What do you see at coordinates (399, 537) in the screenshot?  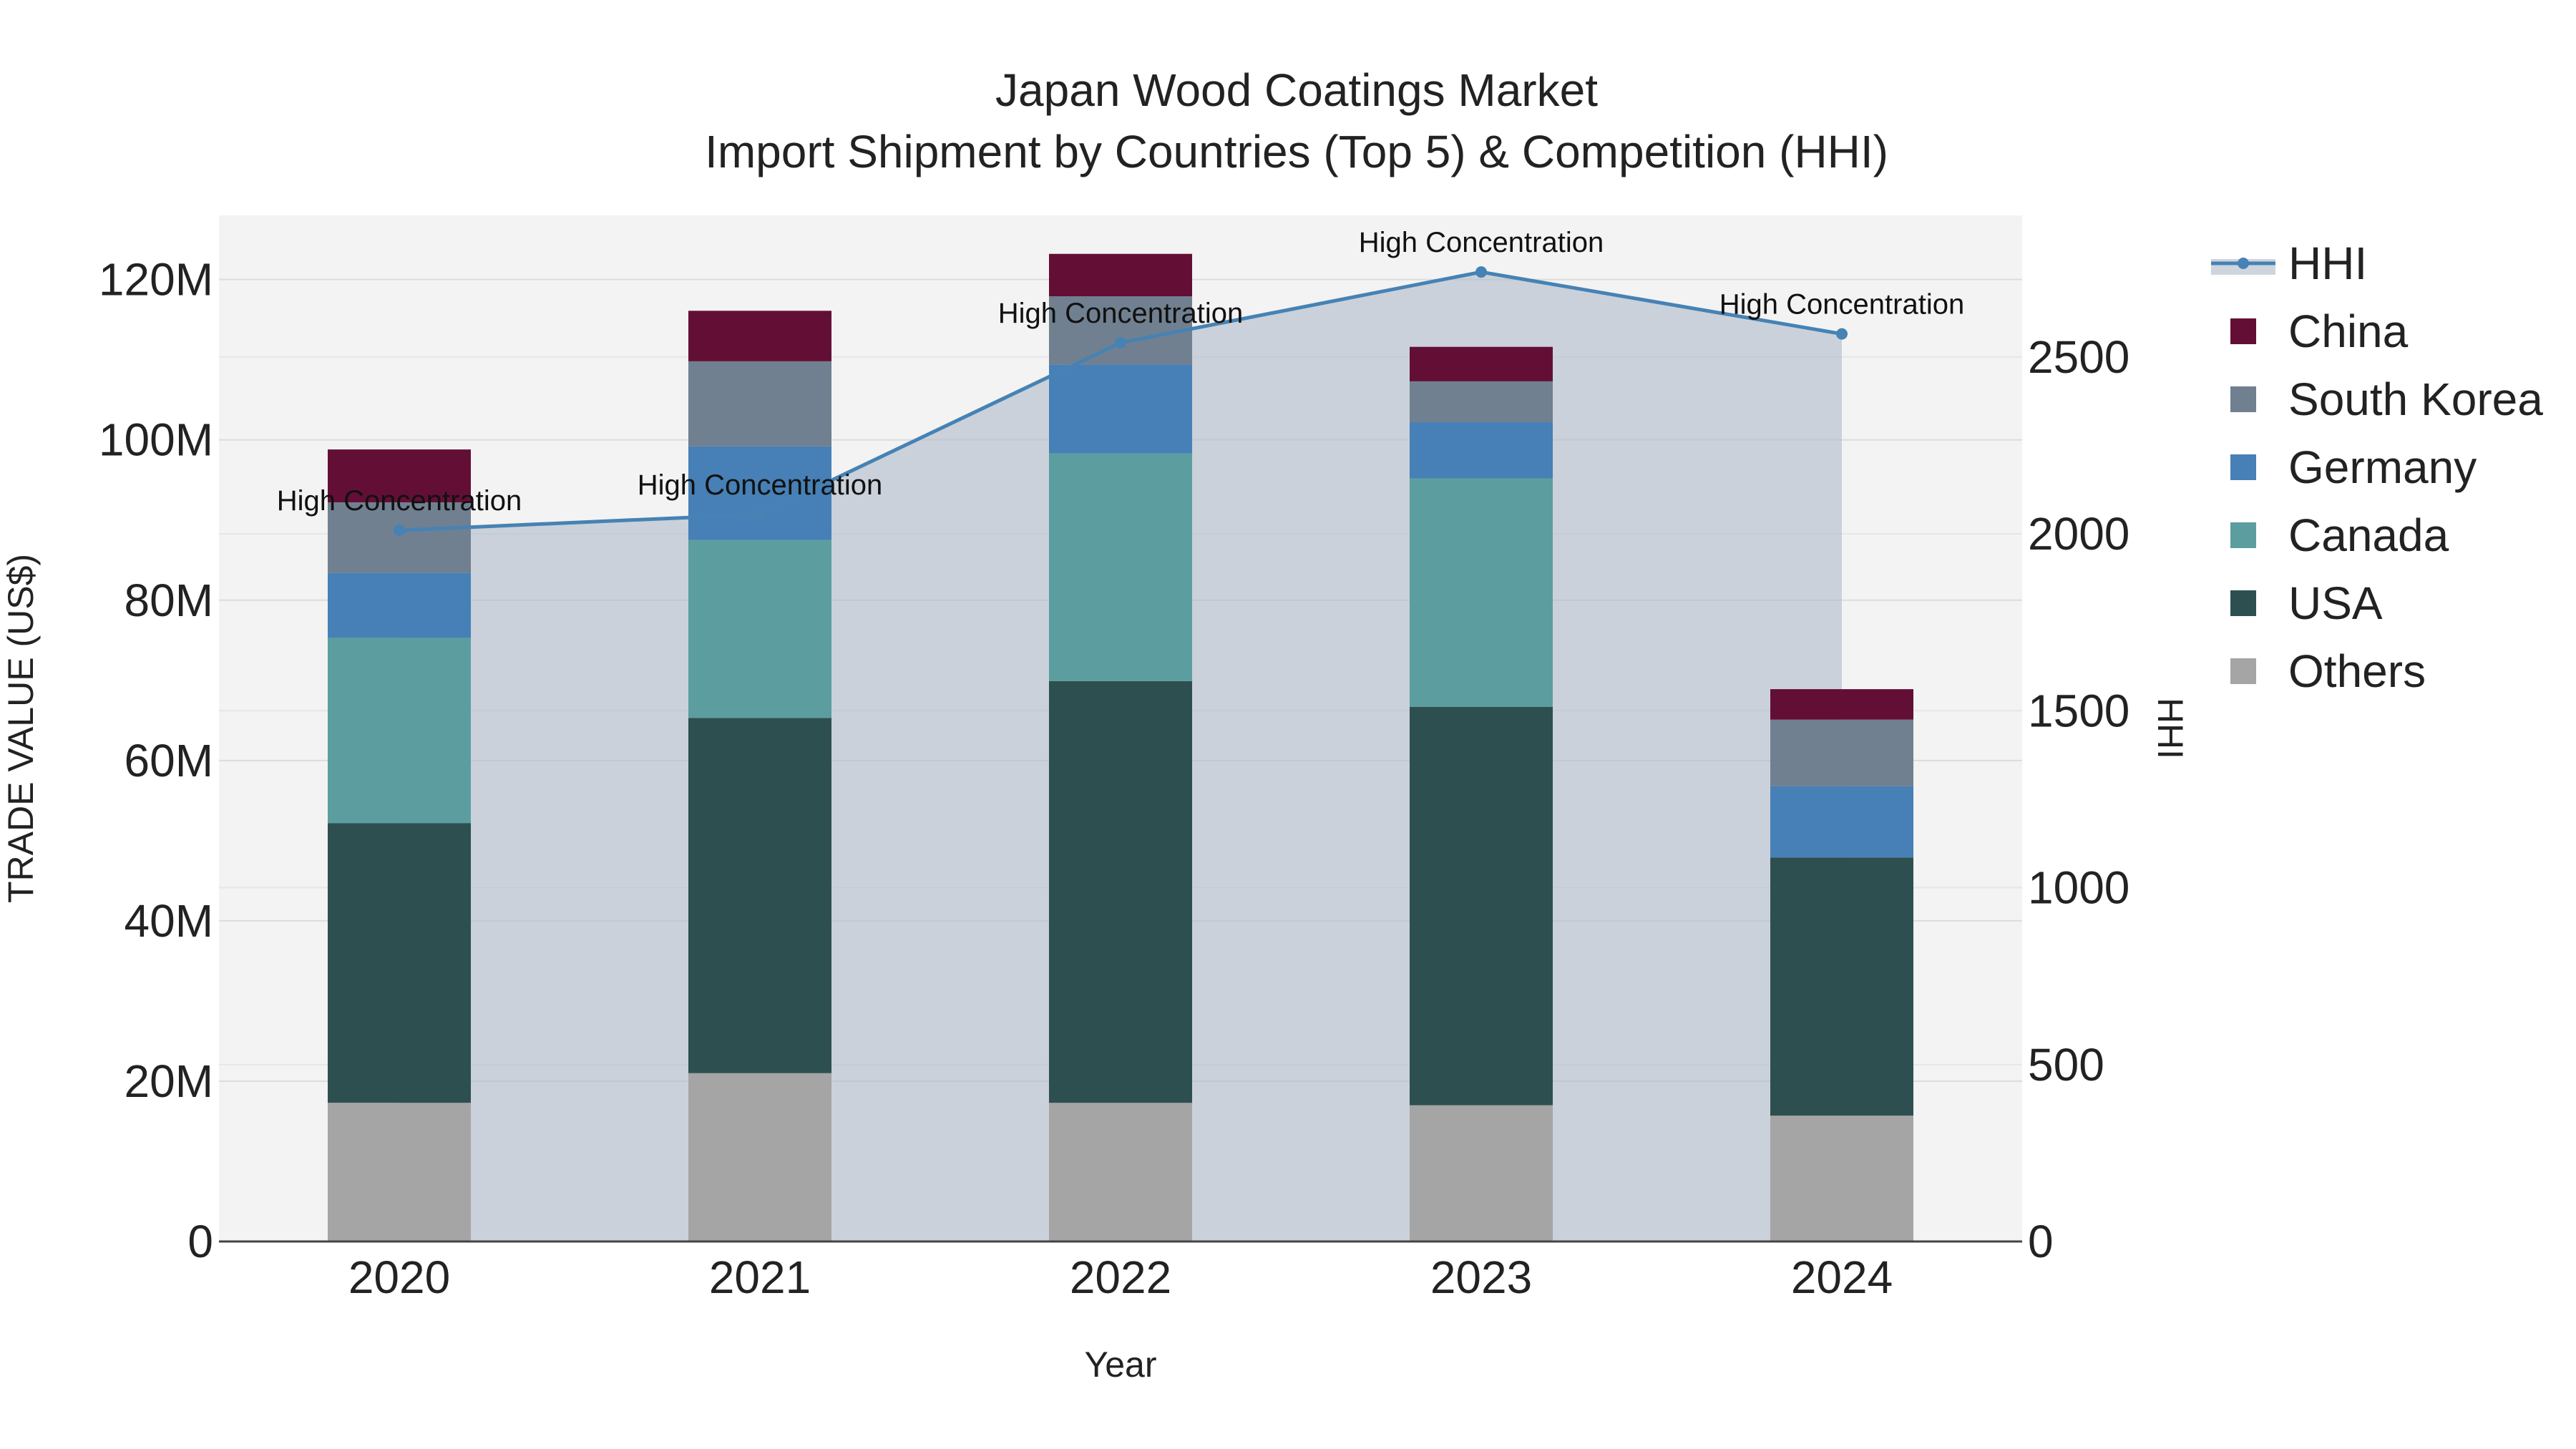 I see `bar-south-korea-2020` at bounding box center [399, 537].